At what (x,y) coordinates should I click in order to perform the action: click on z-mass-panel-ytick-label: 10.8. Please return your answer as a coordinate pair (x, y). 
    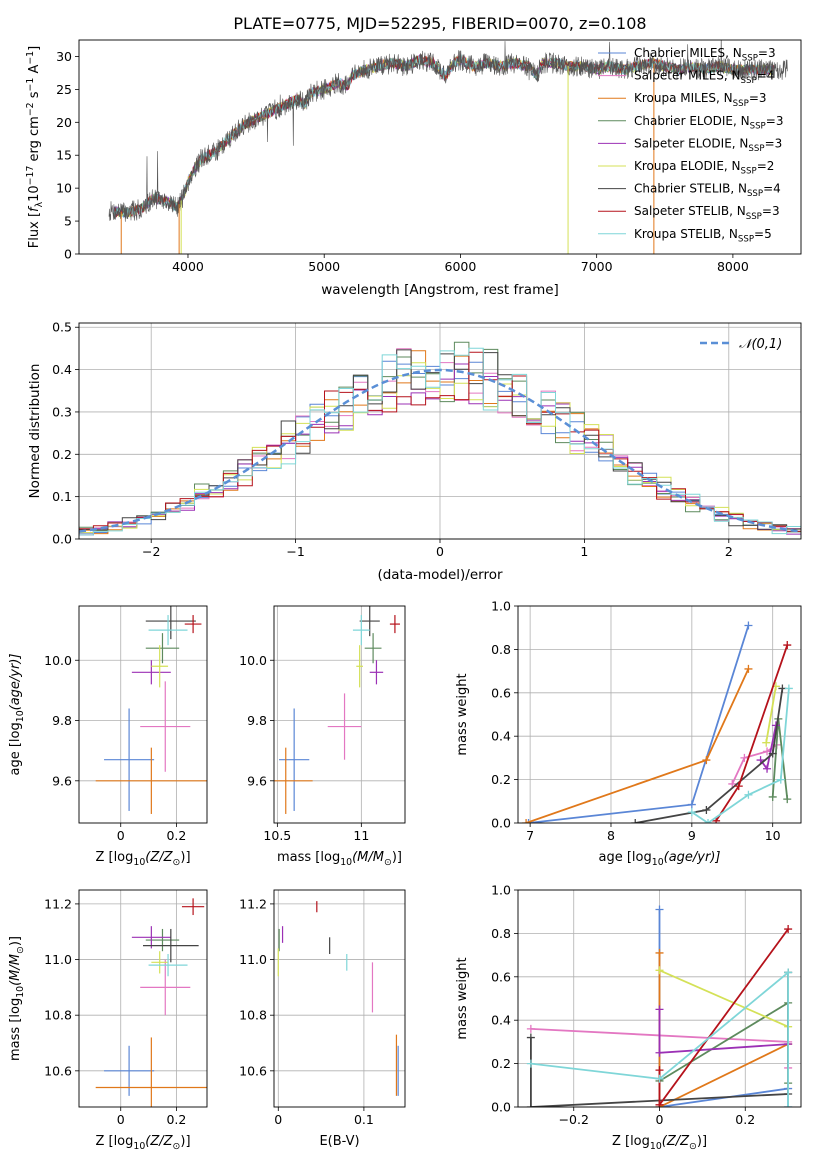
    Looking at the image, I should click on (58, 1015).